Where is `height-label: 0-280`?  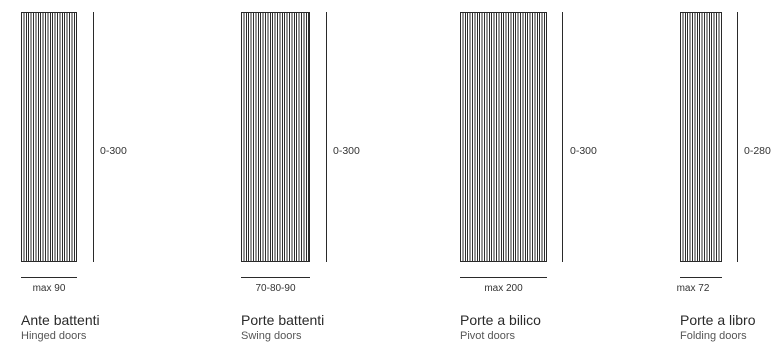 height-label: 0-280 is located at coordinates (757, 151).